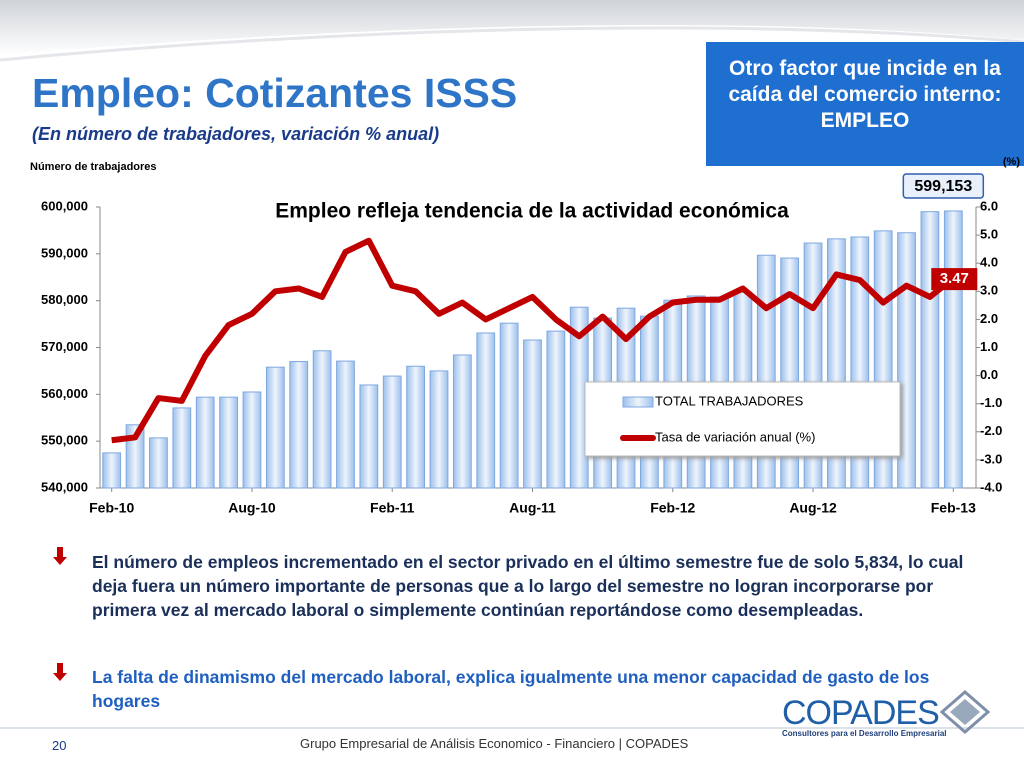 The height and width of the screenshot is (768, 1024). I want to click on y-tick-label: 560,000, so click(64, 393).